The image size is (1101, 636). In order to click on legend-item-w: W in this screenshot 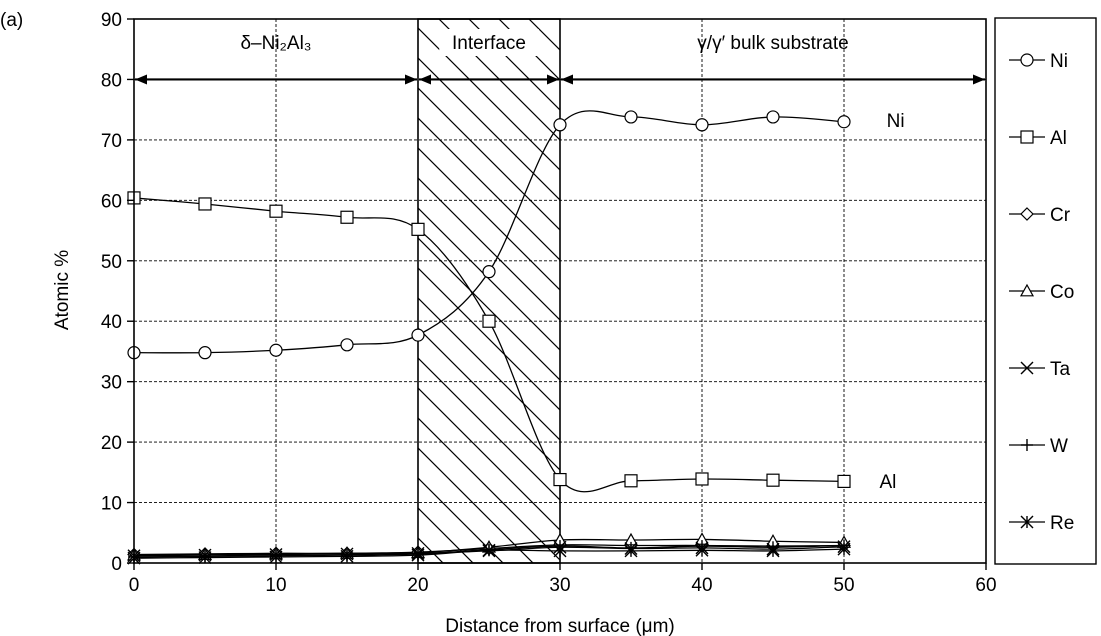, I will do `click(1038, 446)`.